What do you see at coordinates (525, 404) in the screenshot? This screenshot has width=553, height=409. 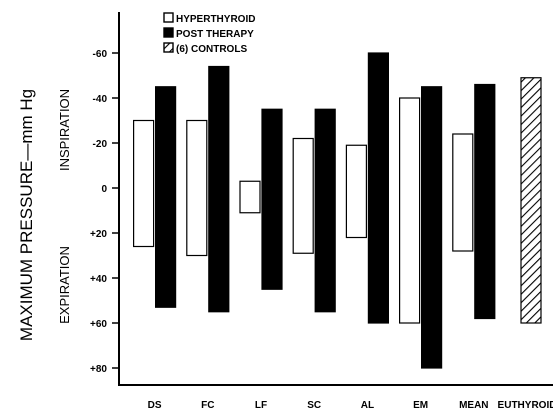 I see `x-tick-label: EUTHYROID` at bounding box center [525, 404].